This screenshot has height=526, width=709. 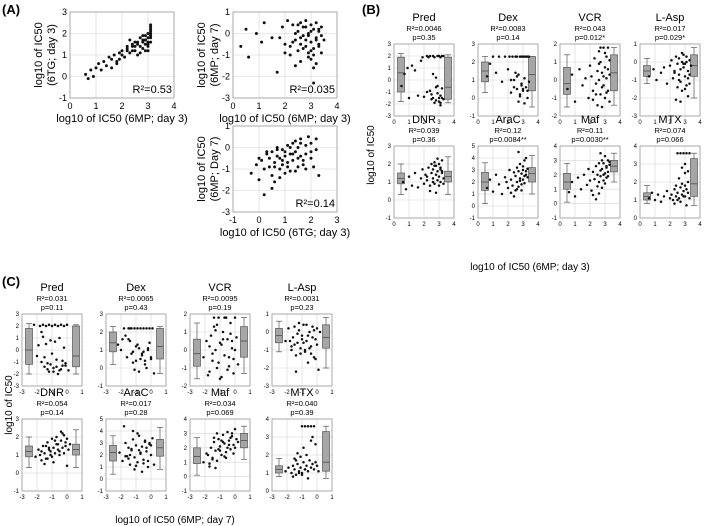 What do you see at coordinates (272, 393) in the screenshot?
I see `x-tick-label: -3` at bounding box center [272, 393].